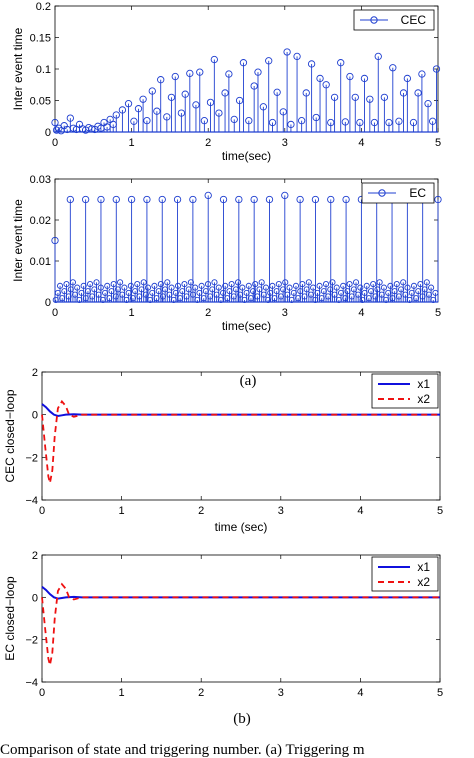 The image size is (474, 758). Describe the element at coordinates (31, 501) in the screenshot. I see `y-tick-label: −4` at that location.